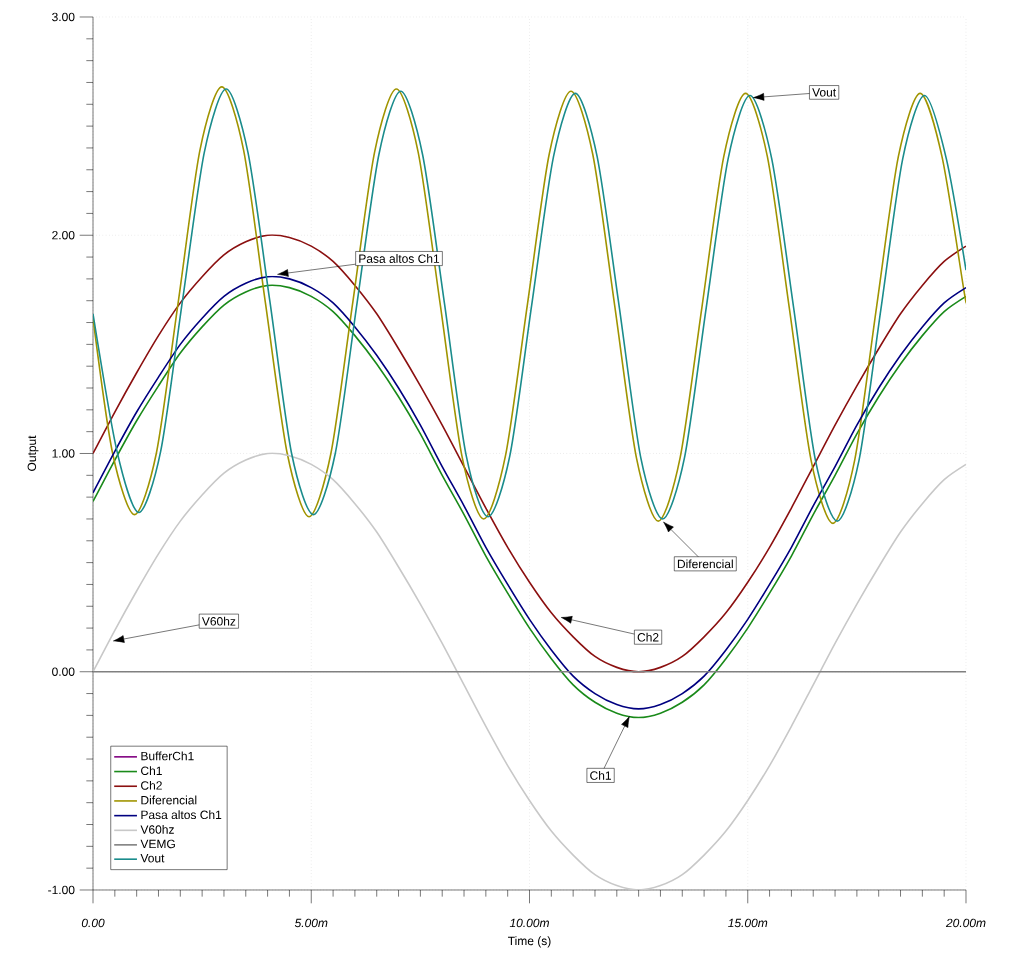 Image resolution: width=1011 pixels, height=968 pixels. Describe the element at coordinates (157, 844) in the screenshot. I see `legend-label: VEMG` at that location.